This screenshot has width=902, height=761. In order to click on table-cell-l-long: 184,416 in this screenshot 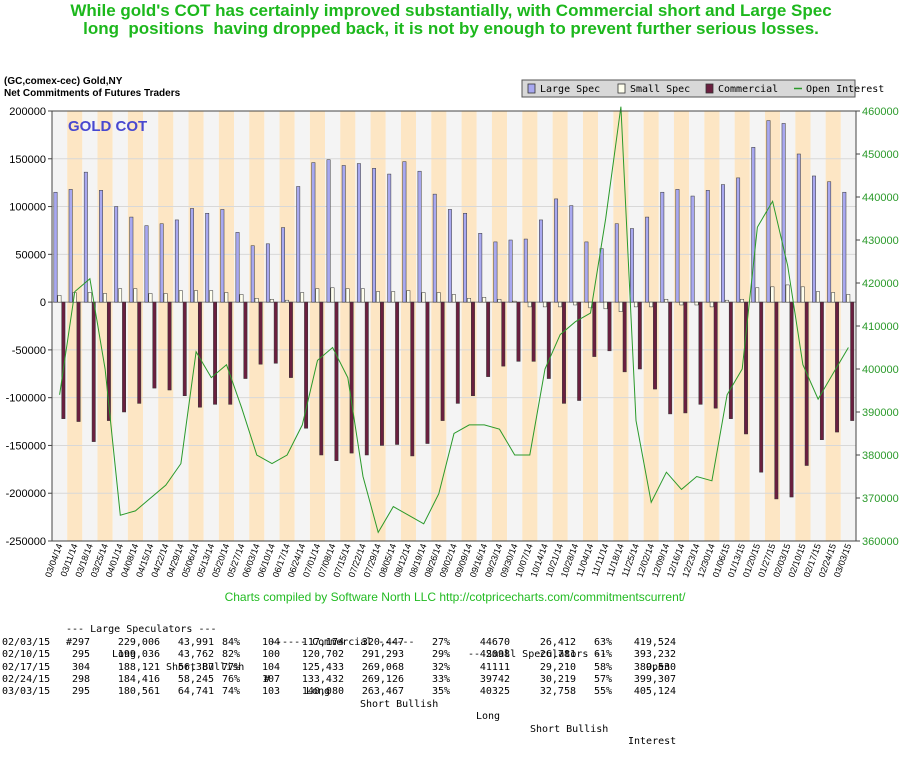, I will do `click(138, 679)`.